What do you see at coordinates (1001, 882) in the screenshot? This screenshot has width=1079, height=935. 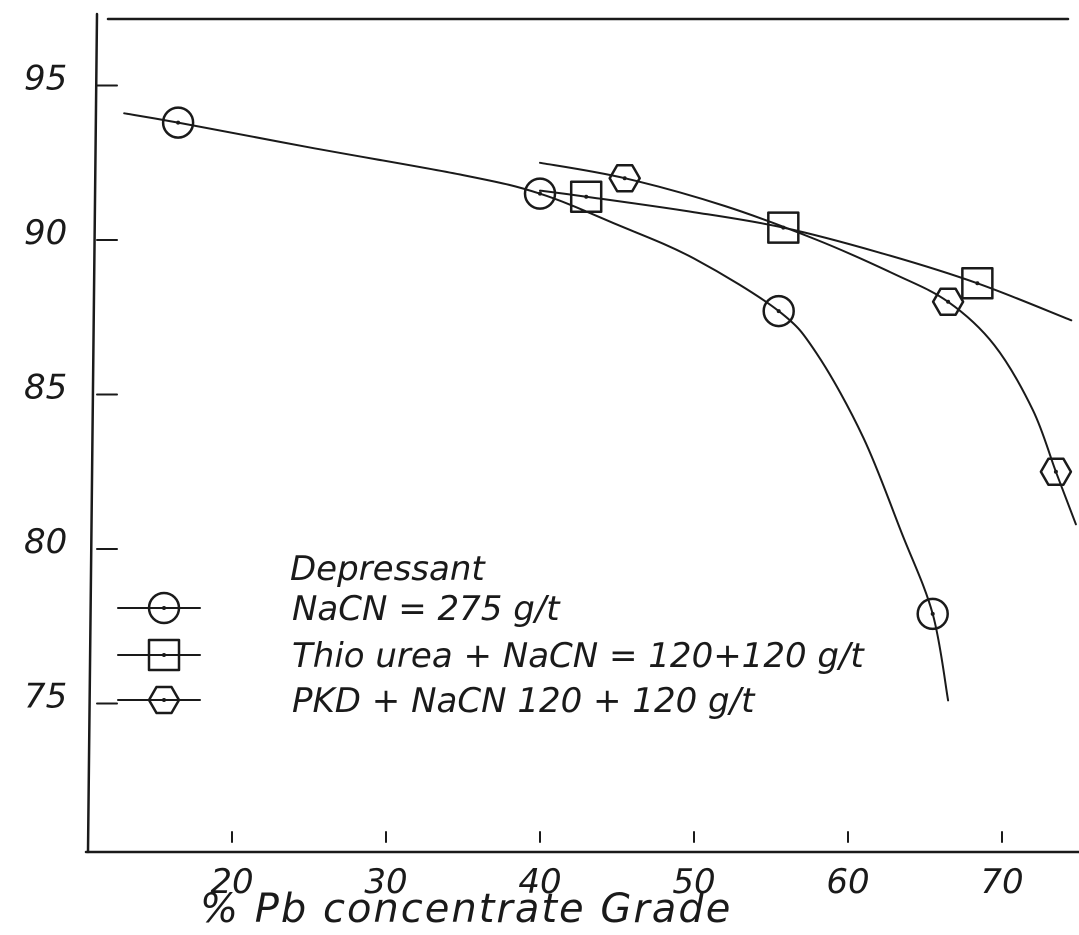 I see `x-tick-label: 70` at bounding box center [1001, 882].